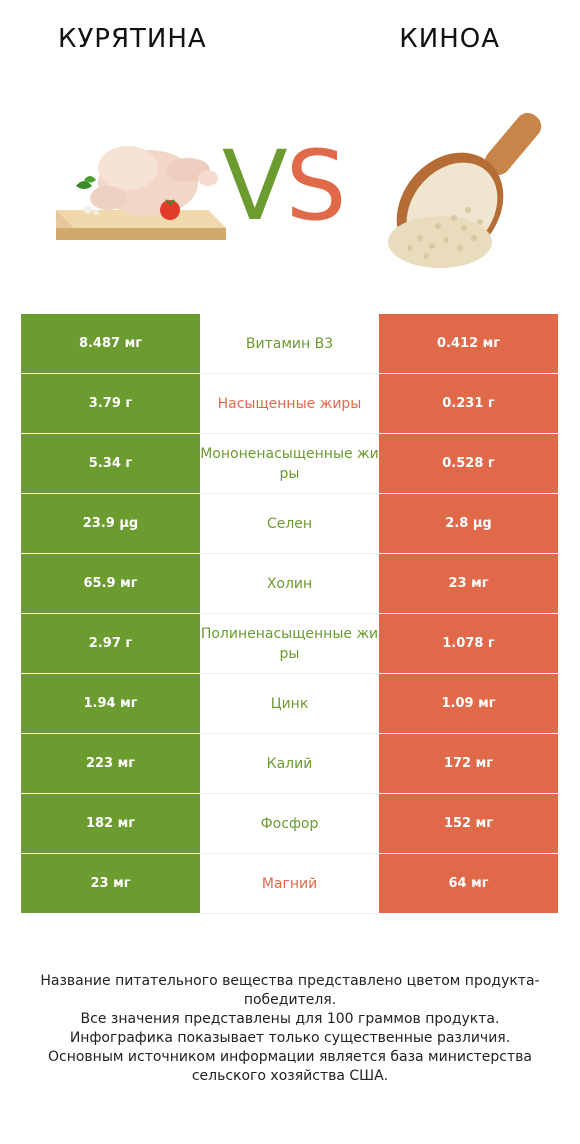 The width and height of the screenshot is (580, 1144). I want to click on nutrient-name-cell: Мононенасыщенные жиры, so click(289, 463).